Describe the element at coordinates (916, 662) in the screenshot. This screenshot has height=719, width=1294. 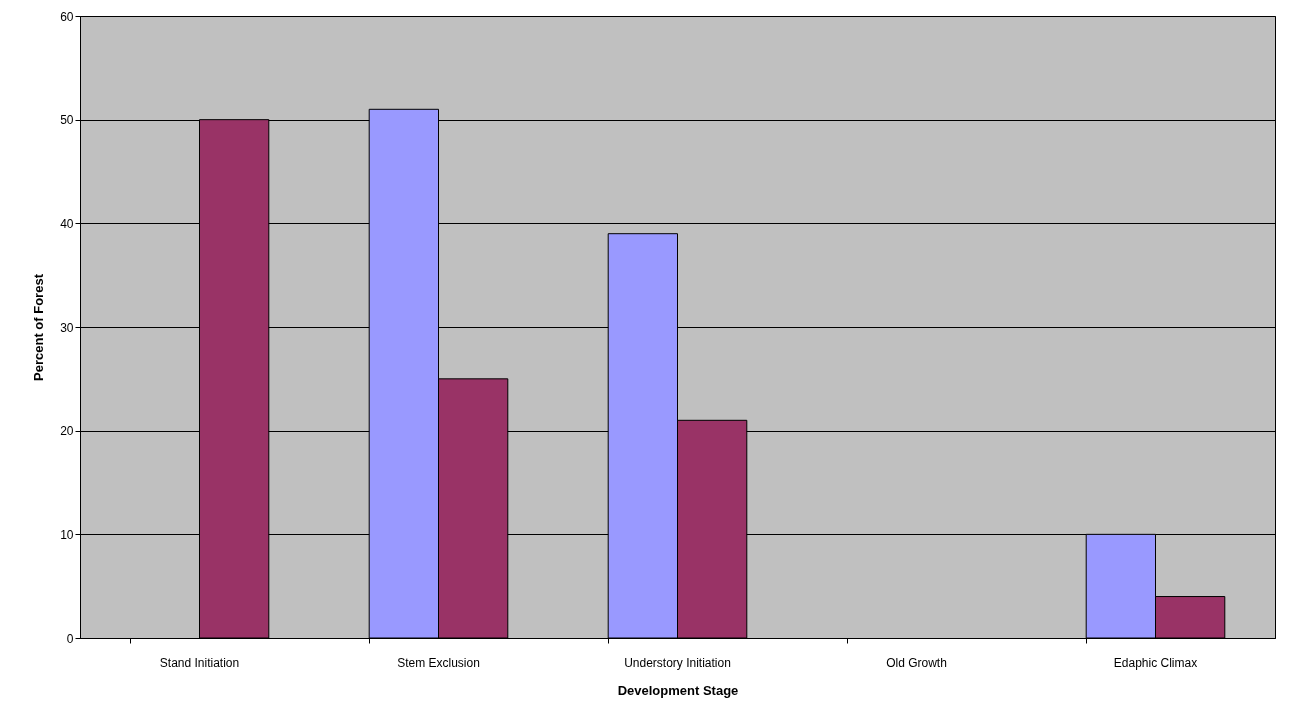
I see `x-tick-label: Old Growth` at that location.